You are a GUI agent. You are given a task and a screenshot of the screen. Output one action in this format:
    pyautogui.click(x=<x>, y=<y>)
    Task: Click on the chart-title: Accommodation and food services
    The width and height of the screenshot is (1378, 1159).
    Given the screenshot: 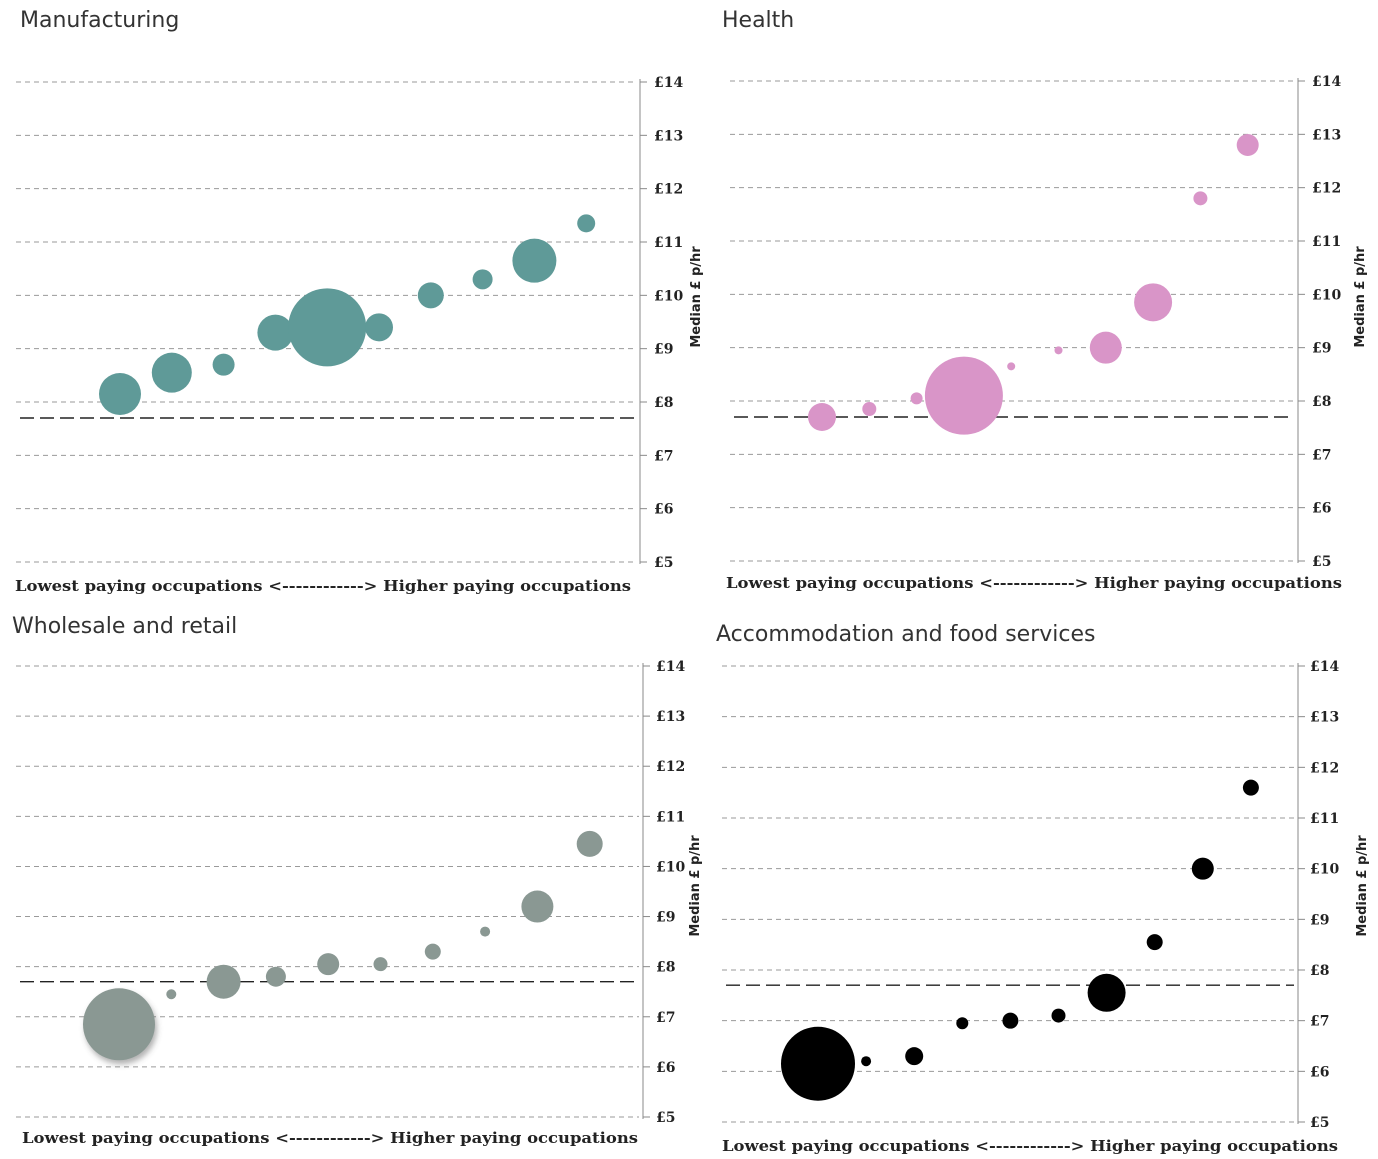 What is the action you would take?
    pyautogui.click(x=906, y=634)
    